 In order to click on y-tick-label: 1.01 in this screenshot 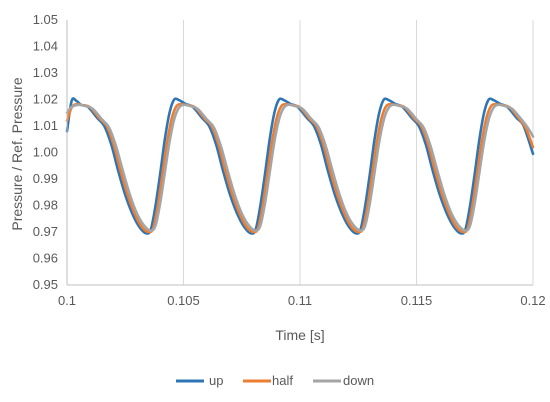, I will do `click(45, 125)`.